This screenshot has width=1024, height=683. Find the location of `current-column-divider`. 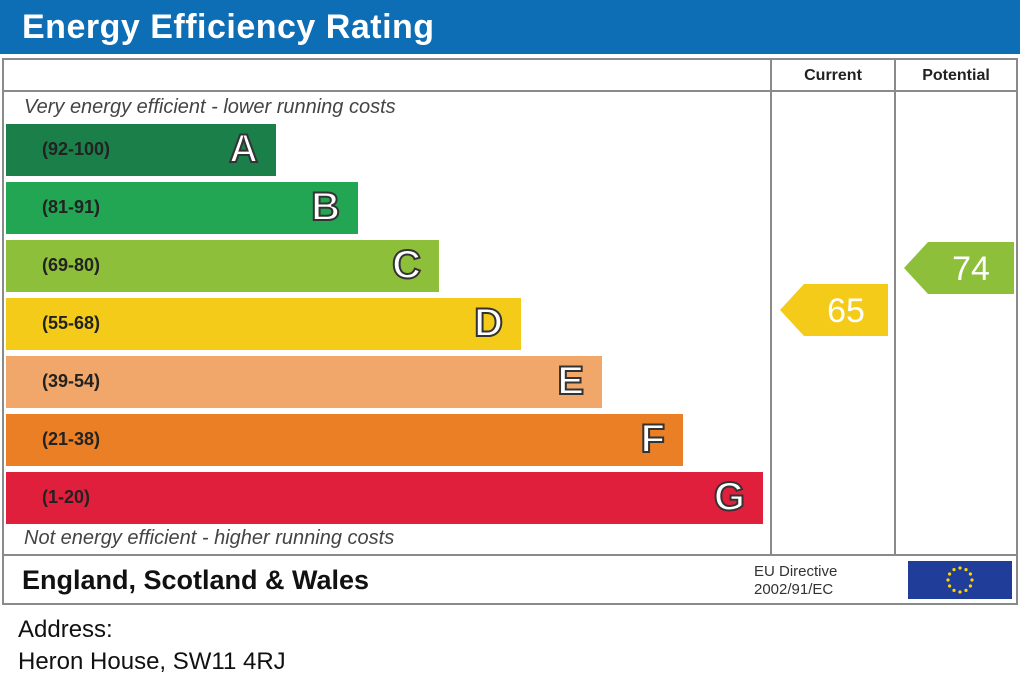

current-column-divider is located at coordinates (771, 308).